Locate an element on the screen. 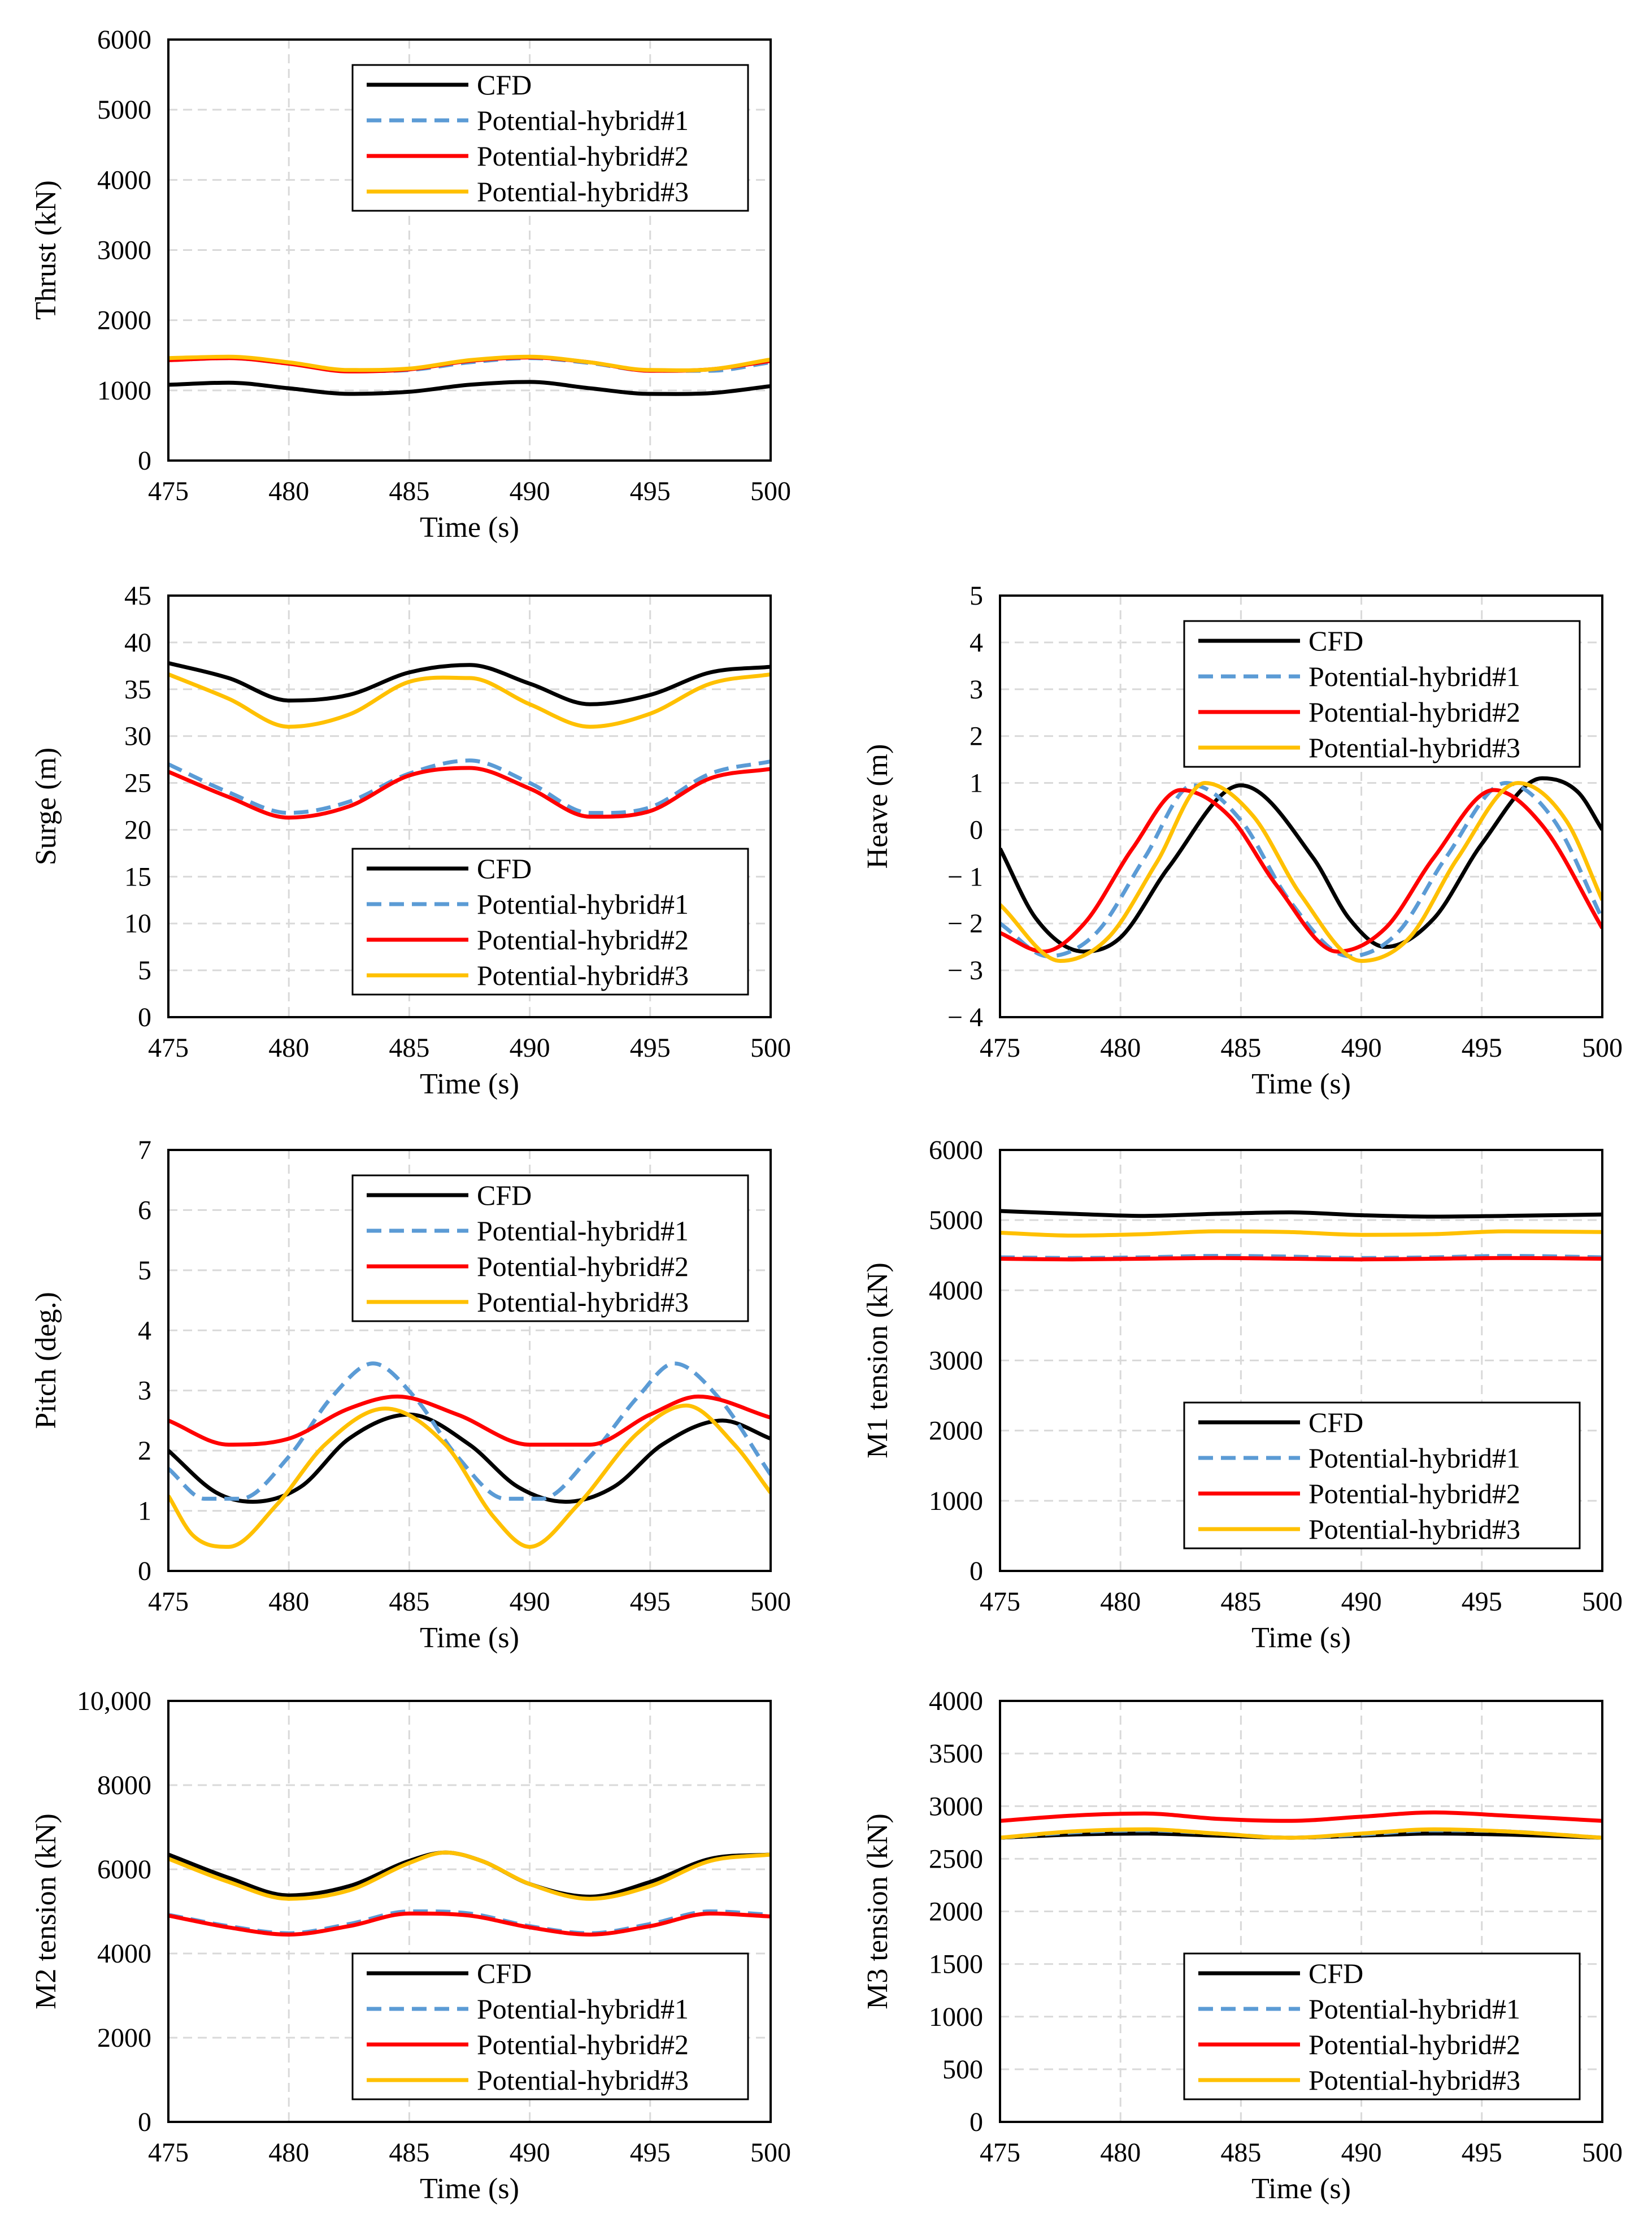 The image size is (1652, 2240). y-tick-label: 3 is located at coordinates (976, 690).